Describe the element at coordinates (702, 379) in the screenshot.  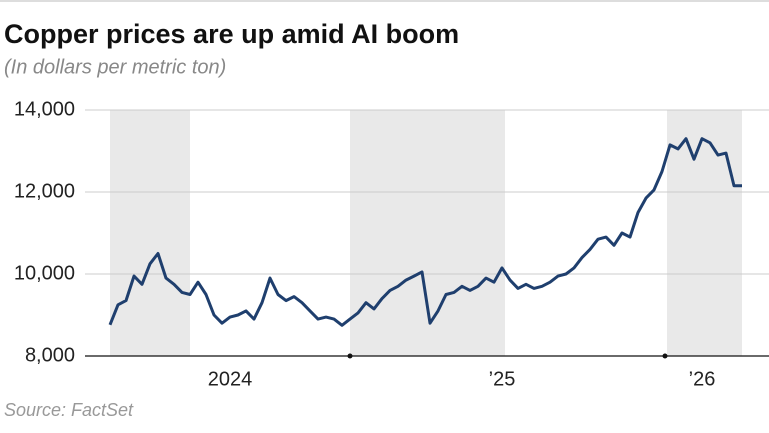
I see `x-tick-label: ’26` at that location.